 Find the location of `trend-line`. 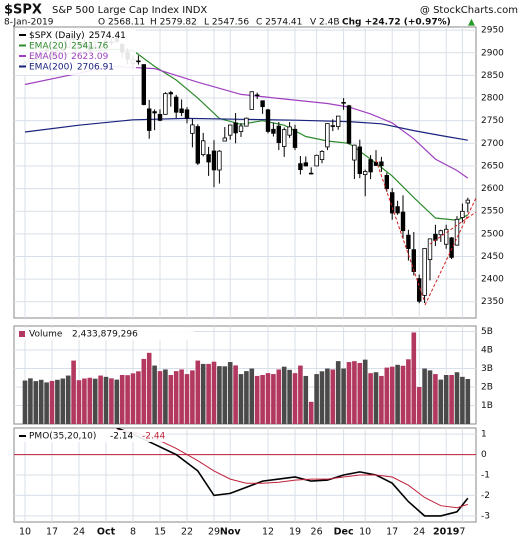

trend-line is located at coordinates (452, 228).